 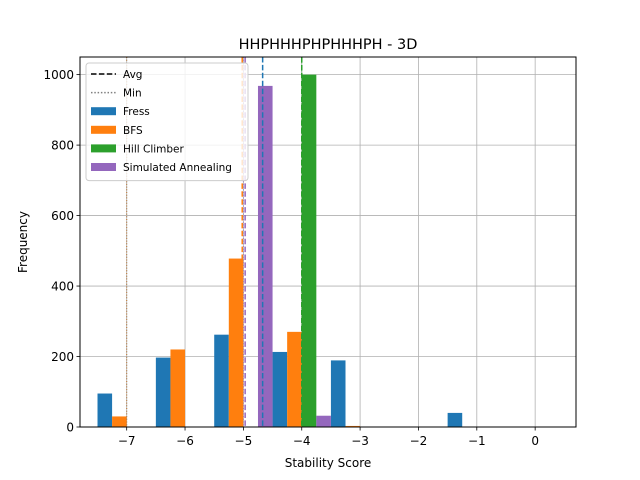 What do you see at coordinates (477, 441) in the screenshot?
I see `x-tick-label: −1` at bounding box center [477, 441].